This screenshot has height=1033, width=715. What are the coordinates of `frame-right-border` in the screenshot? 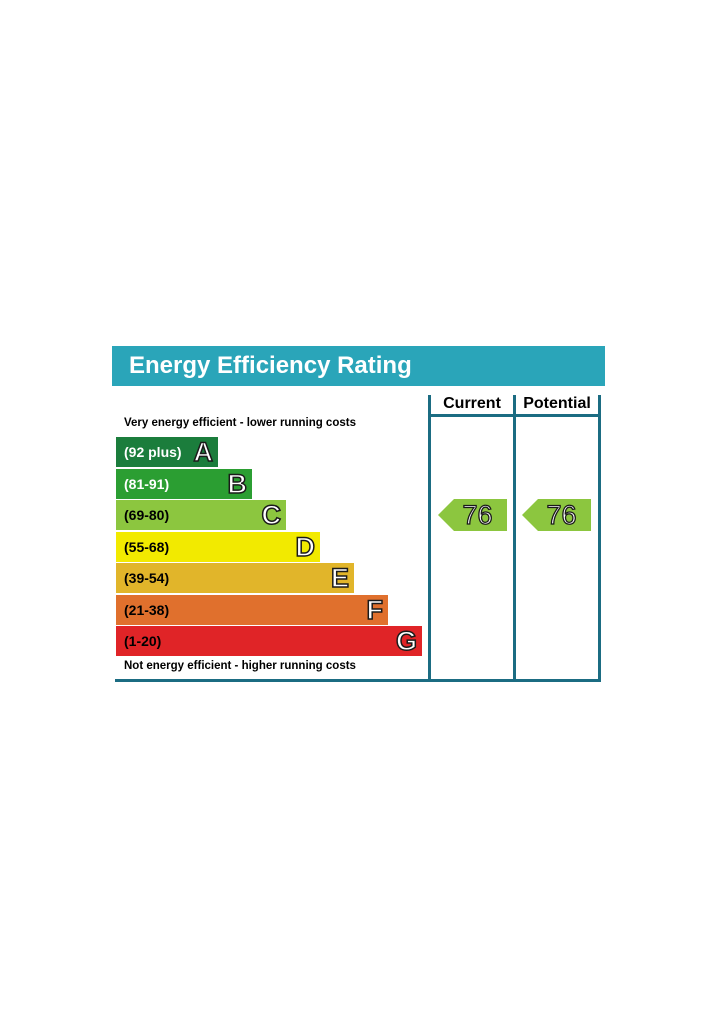 It's located at (599, 538).